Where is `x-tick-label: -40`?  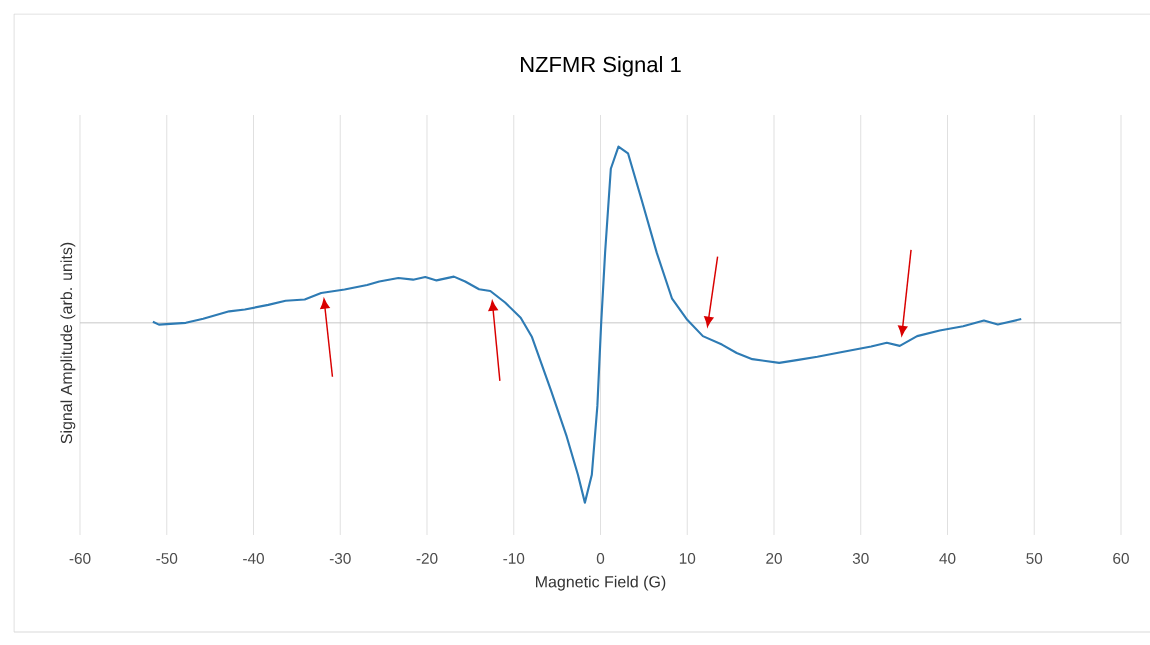
x-tick-label: -40 is located at coordinates (253, 558).